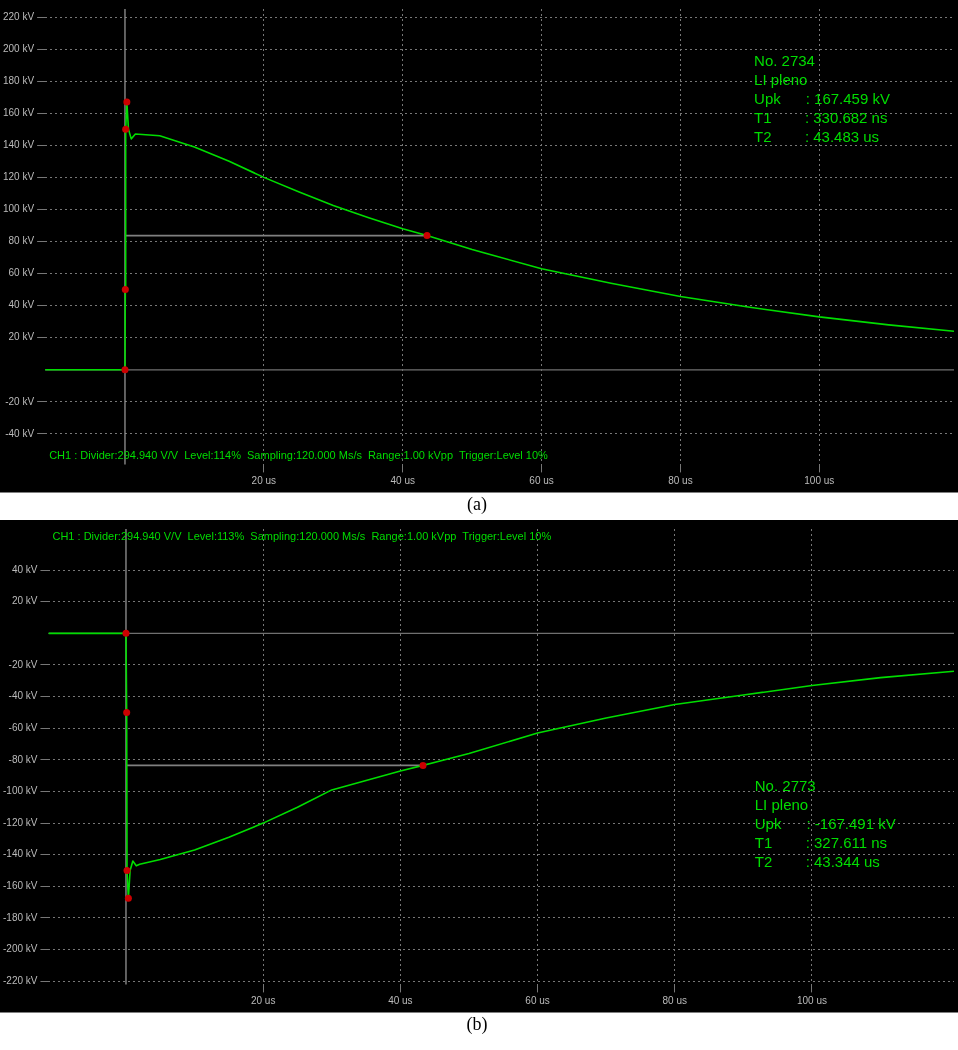 This screenshot has height=1050, width=958. I want to click on y-tick-label: -120 kV, so click(20, 822).